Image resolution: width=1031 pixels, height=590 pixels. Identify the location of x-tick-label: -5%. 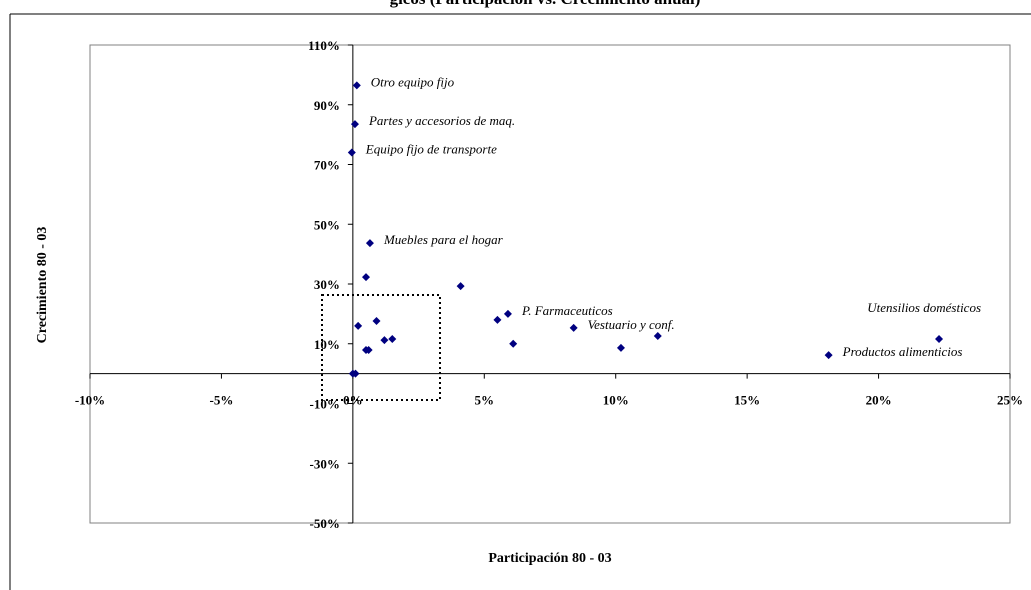
(222, 400).